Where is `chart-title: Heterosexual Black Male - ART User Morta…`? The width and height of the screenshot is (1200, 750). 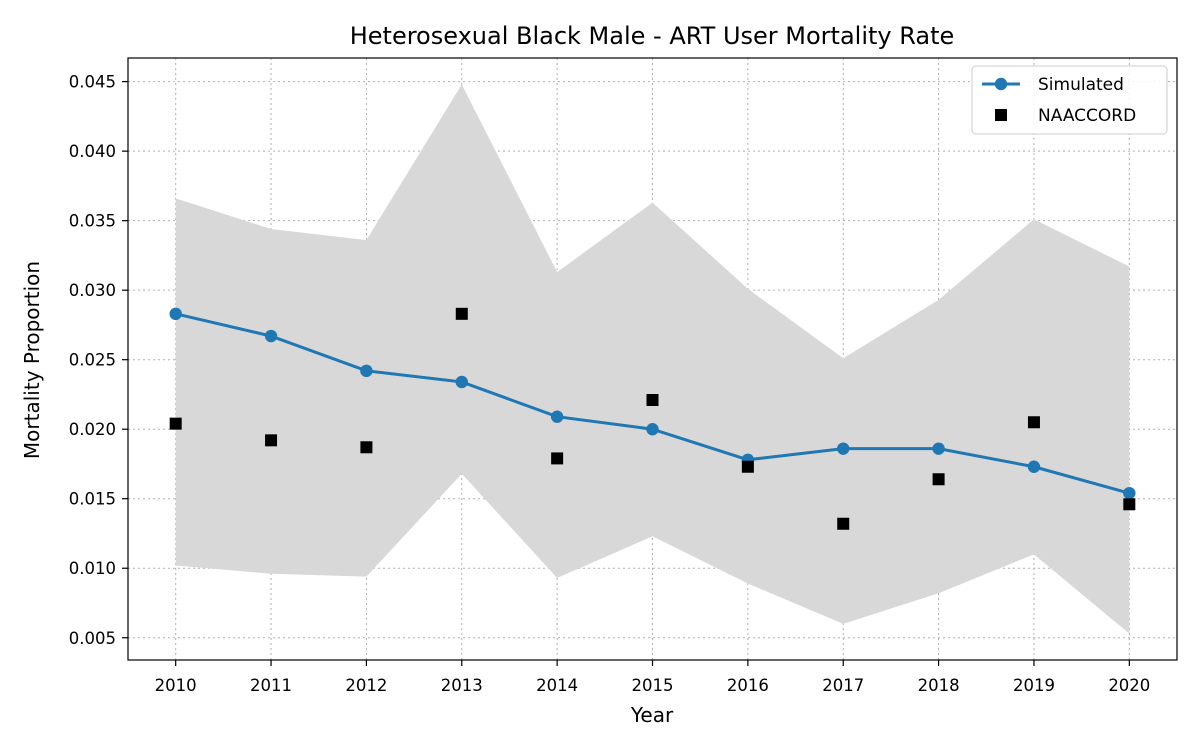 chart-title: Heterosexual Black Male - ART User Morta… is located at coordinates (652, 36).